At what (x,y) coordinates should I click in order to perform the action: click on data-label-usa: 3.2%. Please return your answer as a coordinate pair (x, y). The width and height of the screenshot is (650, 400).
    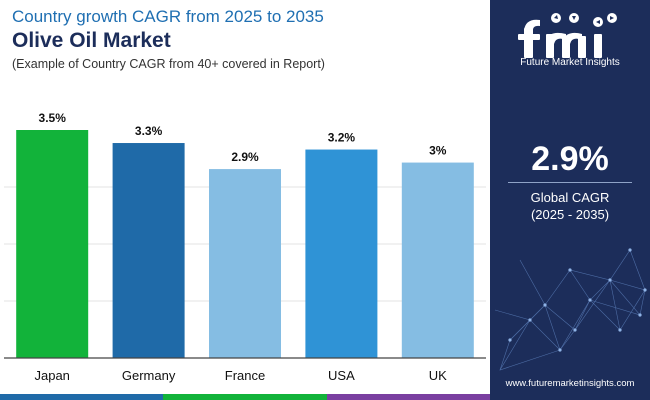
    Looking at the image, I should click on (342, 138).